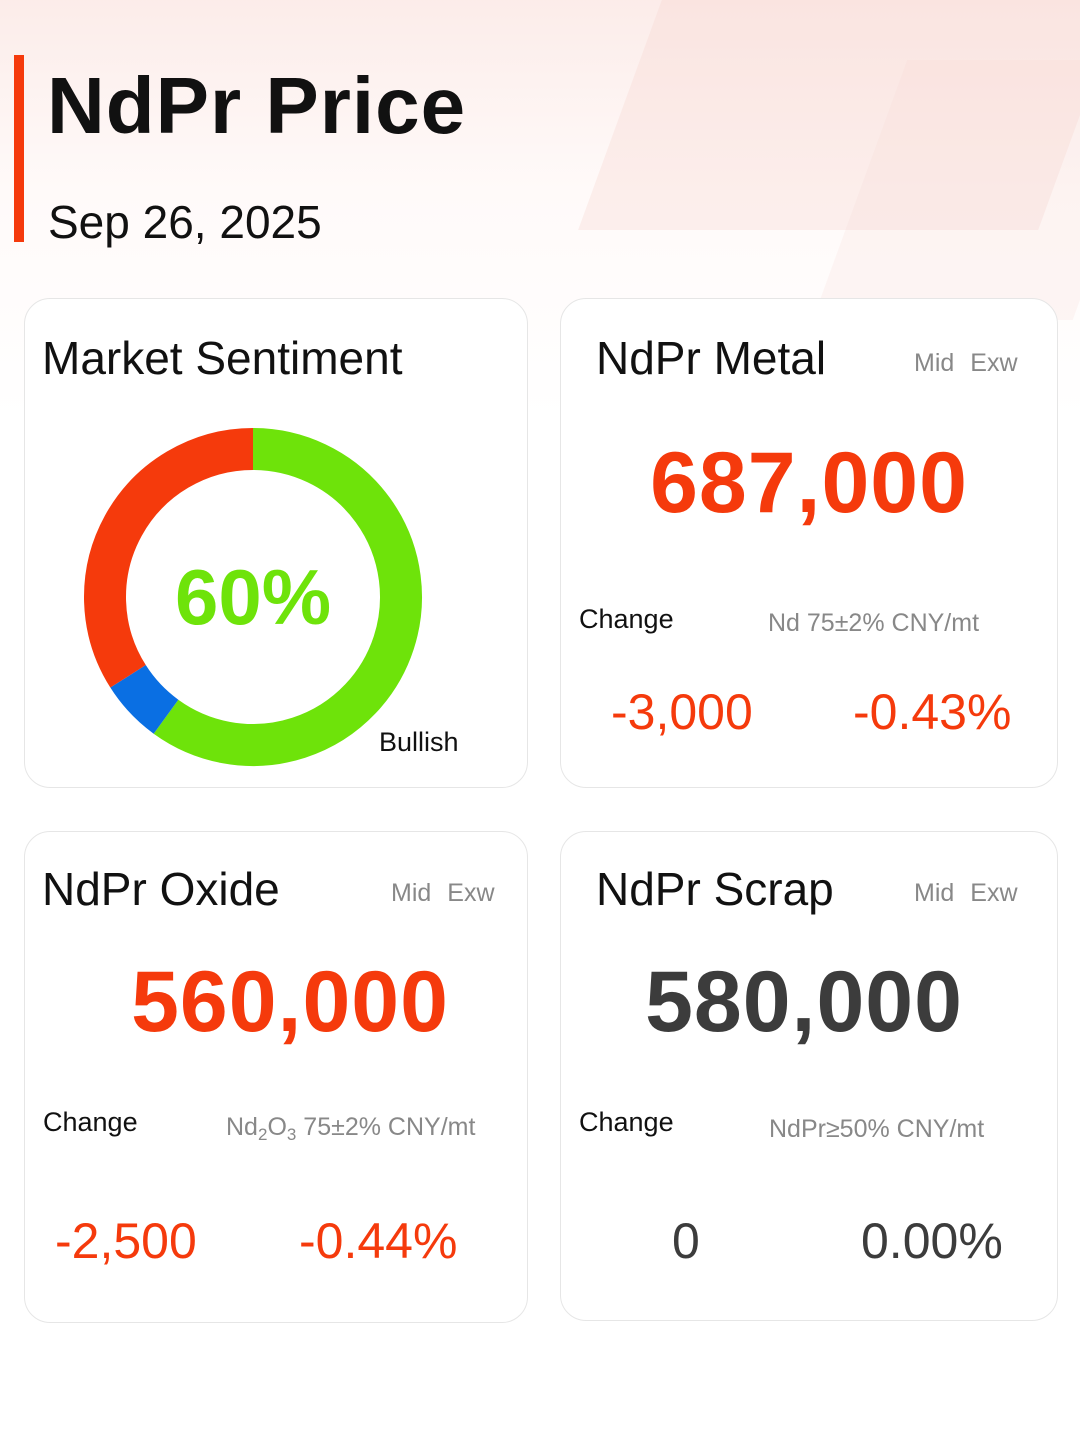 Image resolution: width=1080 pixels, height=1439 pixels. What do you see at coordinates (711, 358) in the screenshot?
I see `metal-title: NdPr Metal` at bounding box center [711, 358].